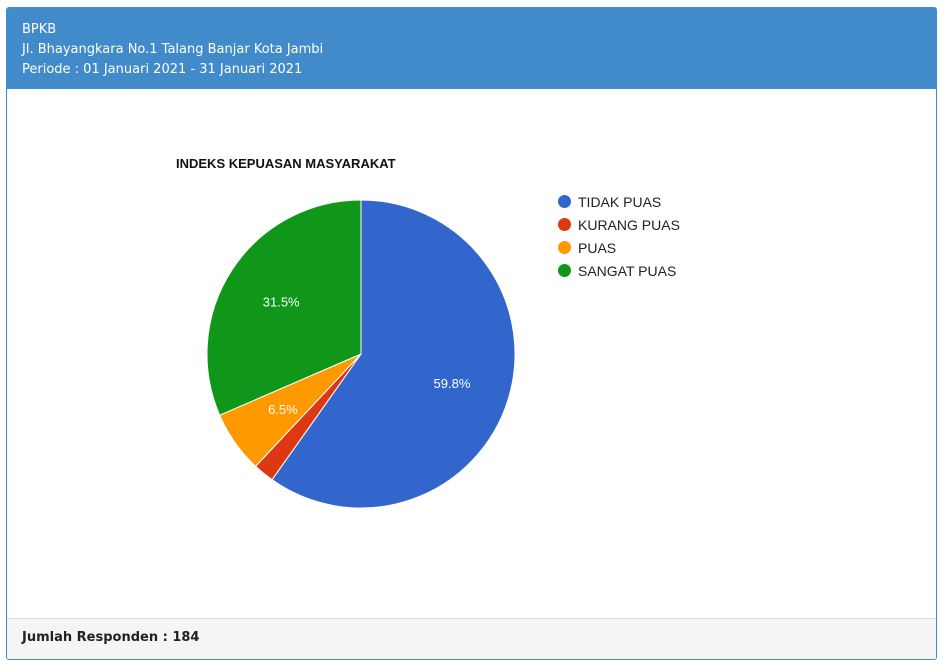 The image size is (947, 671). Describe the element at coordinates (281, 302) in the screenshot. I see `slice-label-sangat-puas: 31.5%` at that location.